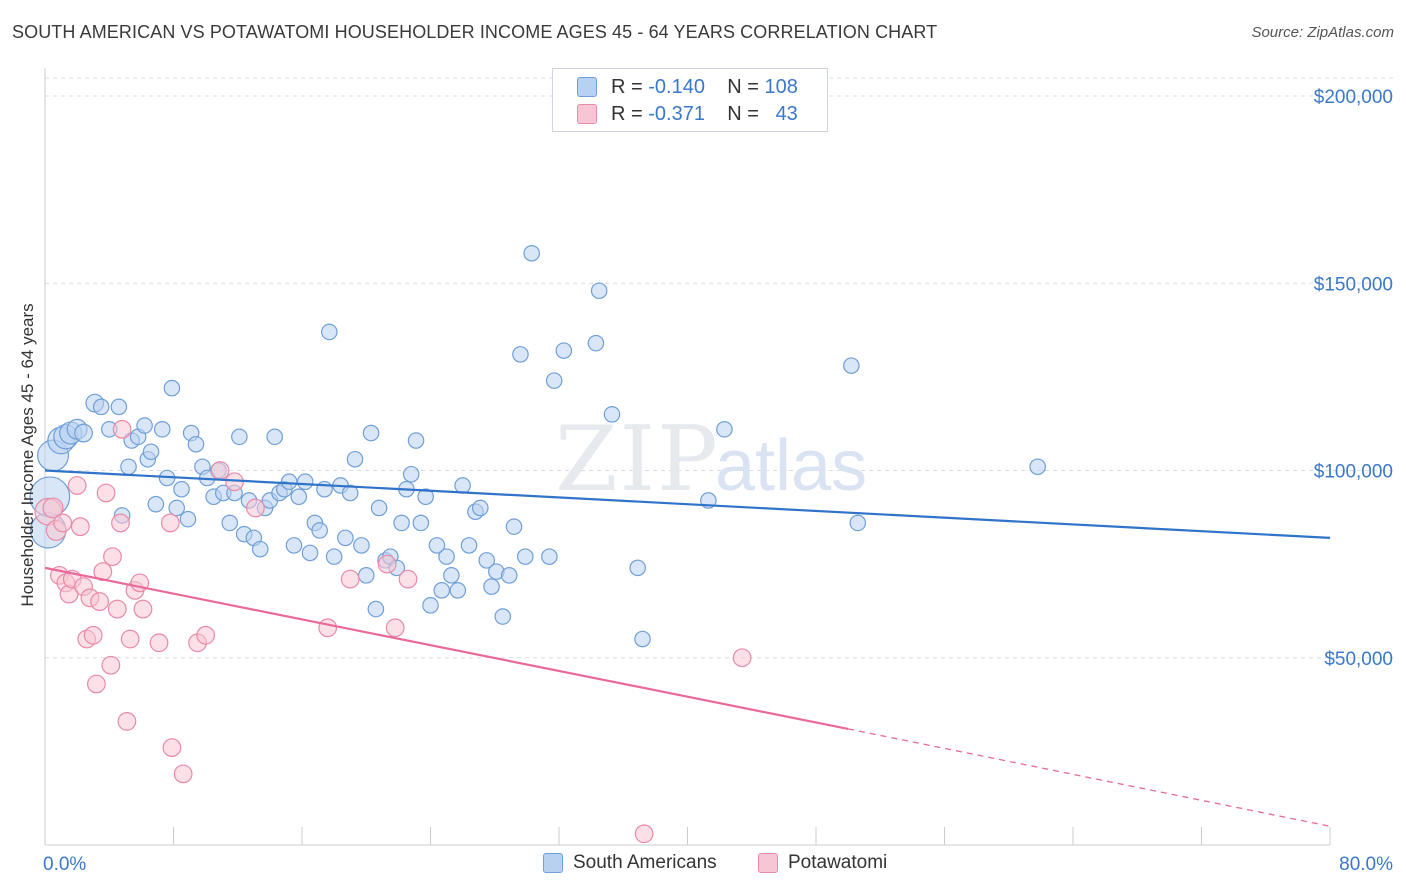  Describe the element at coordinates (768, 863) in the screenshot. I see `bottom-legend-swatch-pink` at that location.